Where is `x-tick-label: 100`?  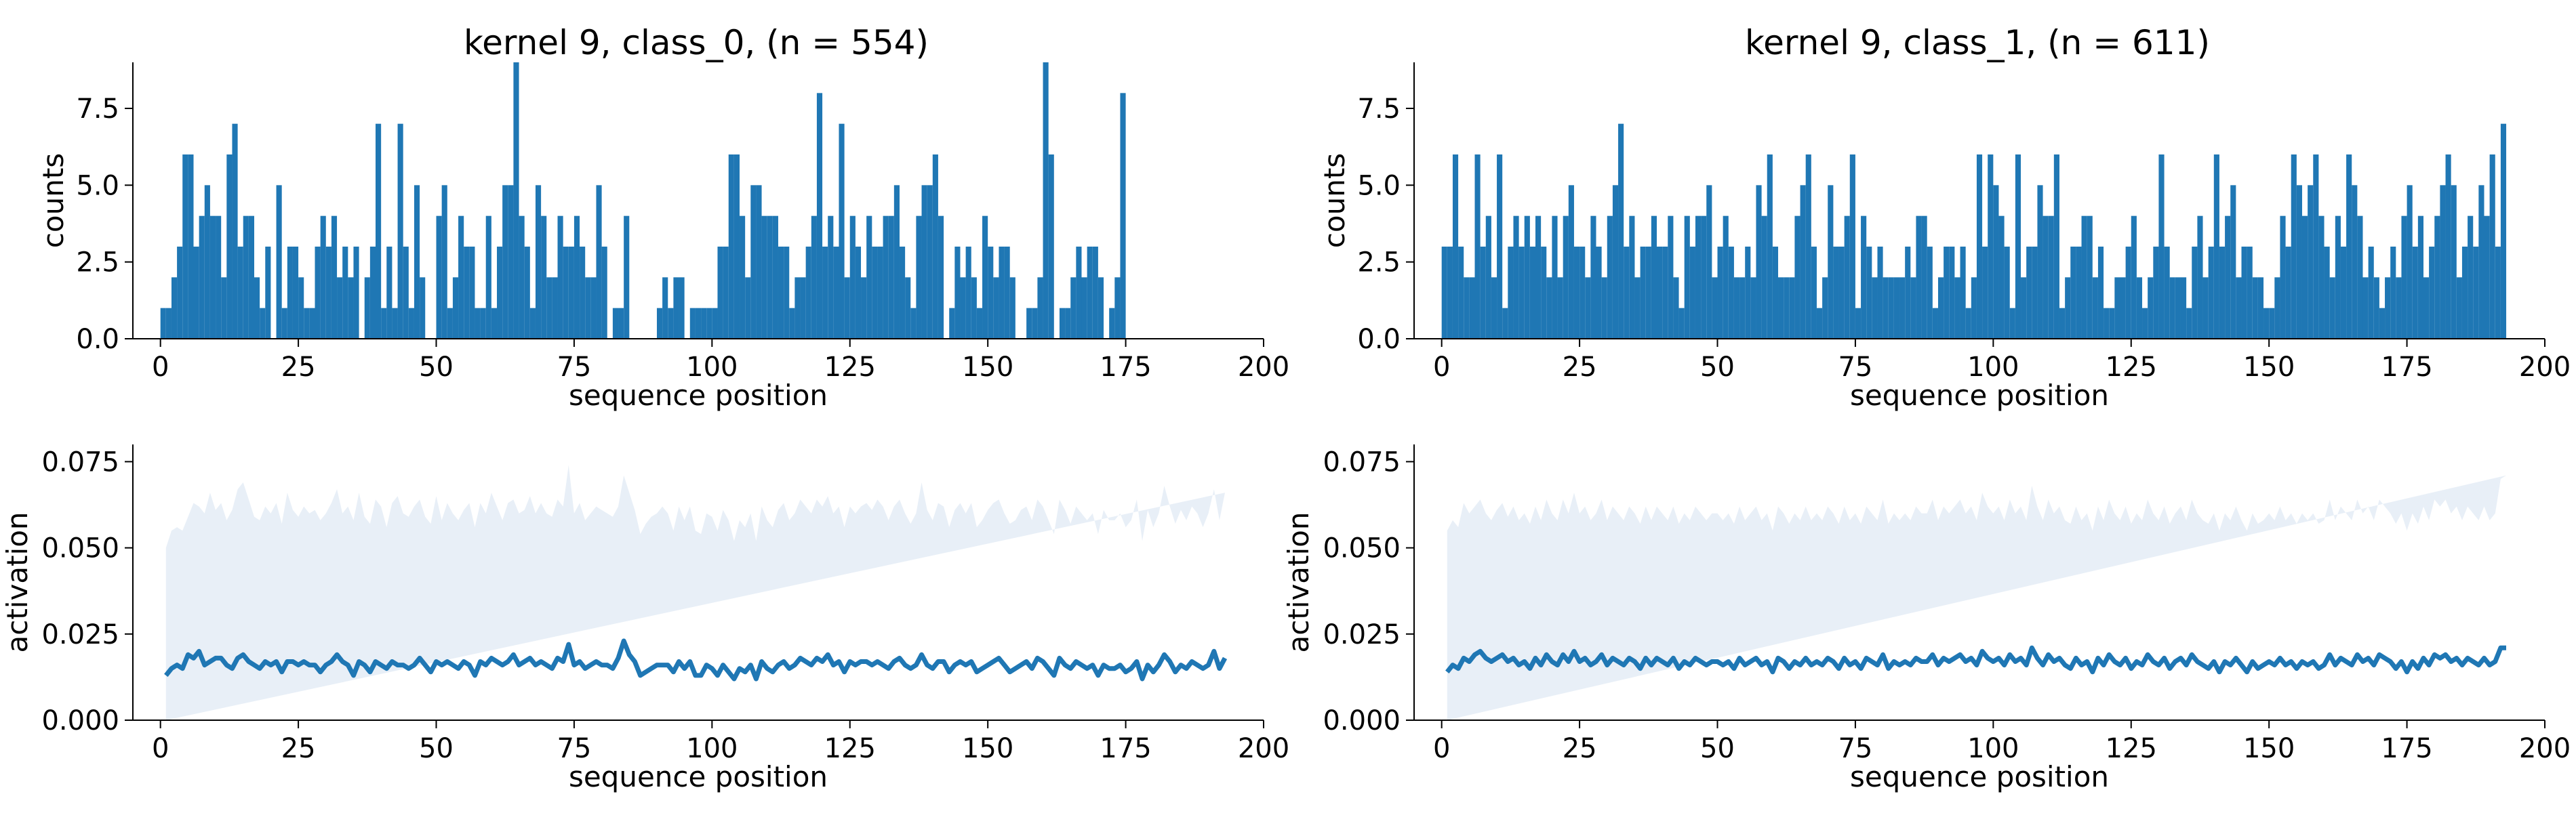 x-tick-label: 100 is located at coordinates (712, 367).